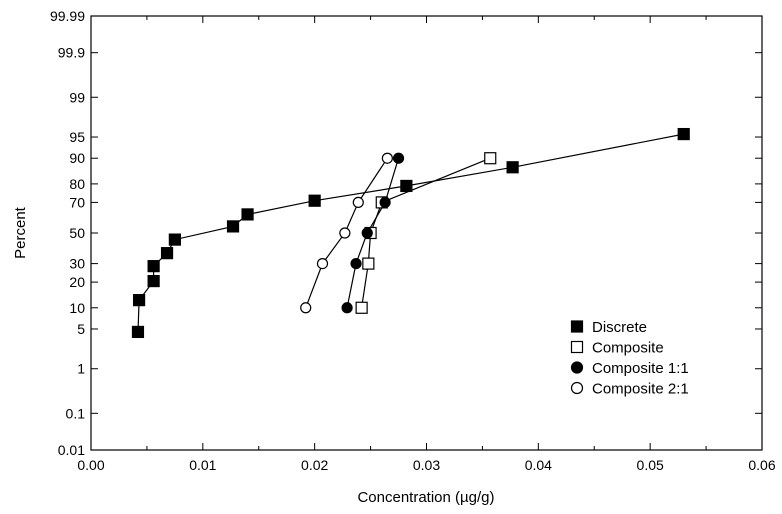 This screenshot has height=514, width=782. What do you see at coordinates (81, 329) in the screenshot?
I see `y-tick-label: 5` at bounding box center [81, 329].